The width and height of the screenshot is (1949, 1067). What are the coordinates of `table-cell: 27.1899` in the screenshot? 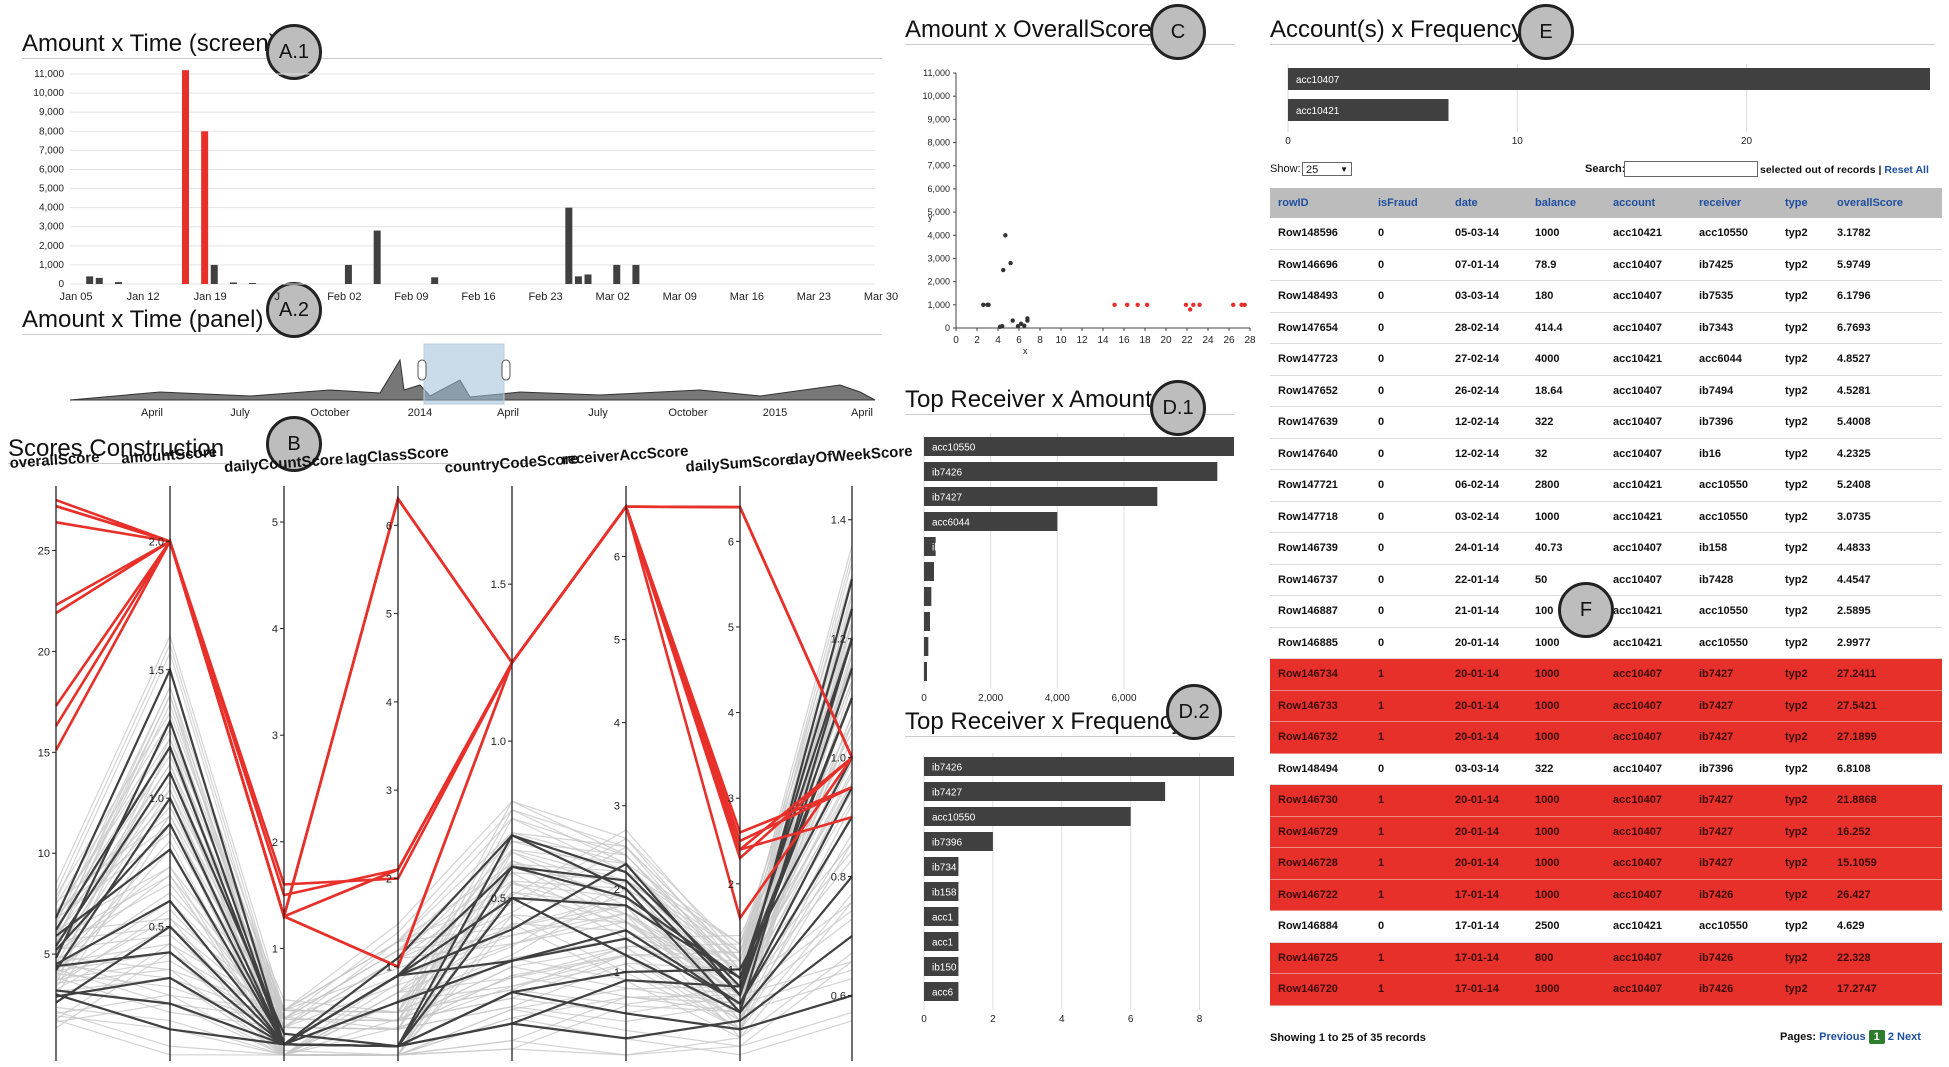 It's located at (1885, 737).